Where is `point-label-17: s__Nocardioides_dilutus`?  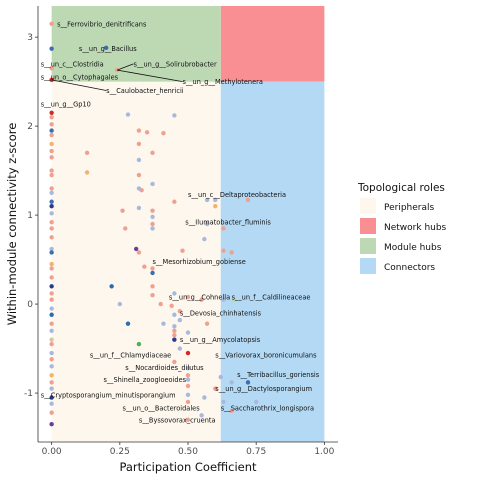
point-label-17: s__Nocardioides_dilutus is located at coordinates (164, 368).